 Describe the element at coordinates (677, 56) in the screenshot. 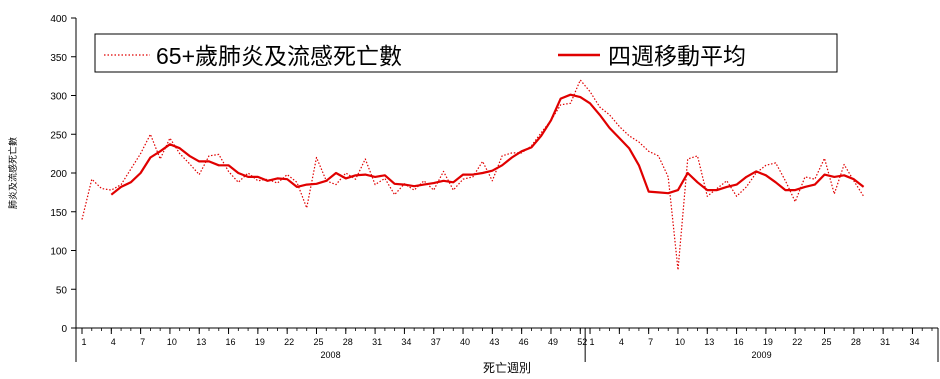

I see `legend-label: 四週移動平均` at that location.